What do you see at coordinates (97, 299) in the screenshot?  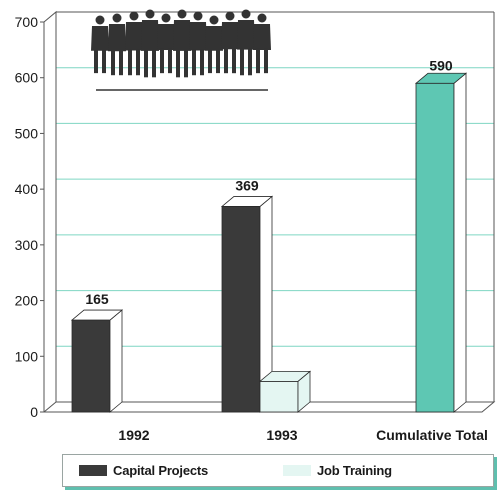 I see `data-label: 165` at bounding box center [97, 299].